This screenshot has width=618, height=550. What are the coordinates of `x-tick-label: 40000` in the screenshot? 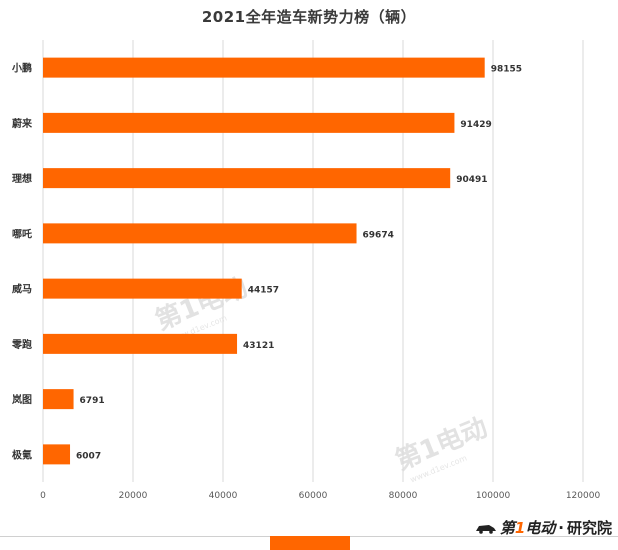 It's located at (223, 496).